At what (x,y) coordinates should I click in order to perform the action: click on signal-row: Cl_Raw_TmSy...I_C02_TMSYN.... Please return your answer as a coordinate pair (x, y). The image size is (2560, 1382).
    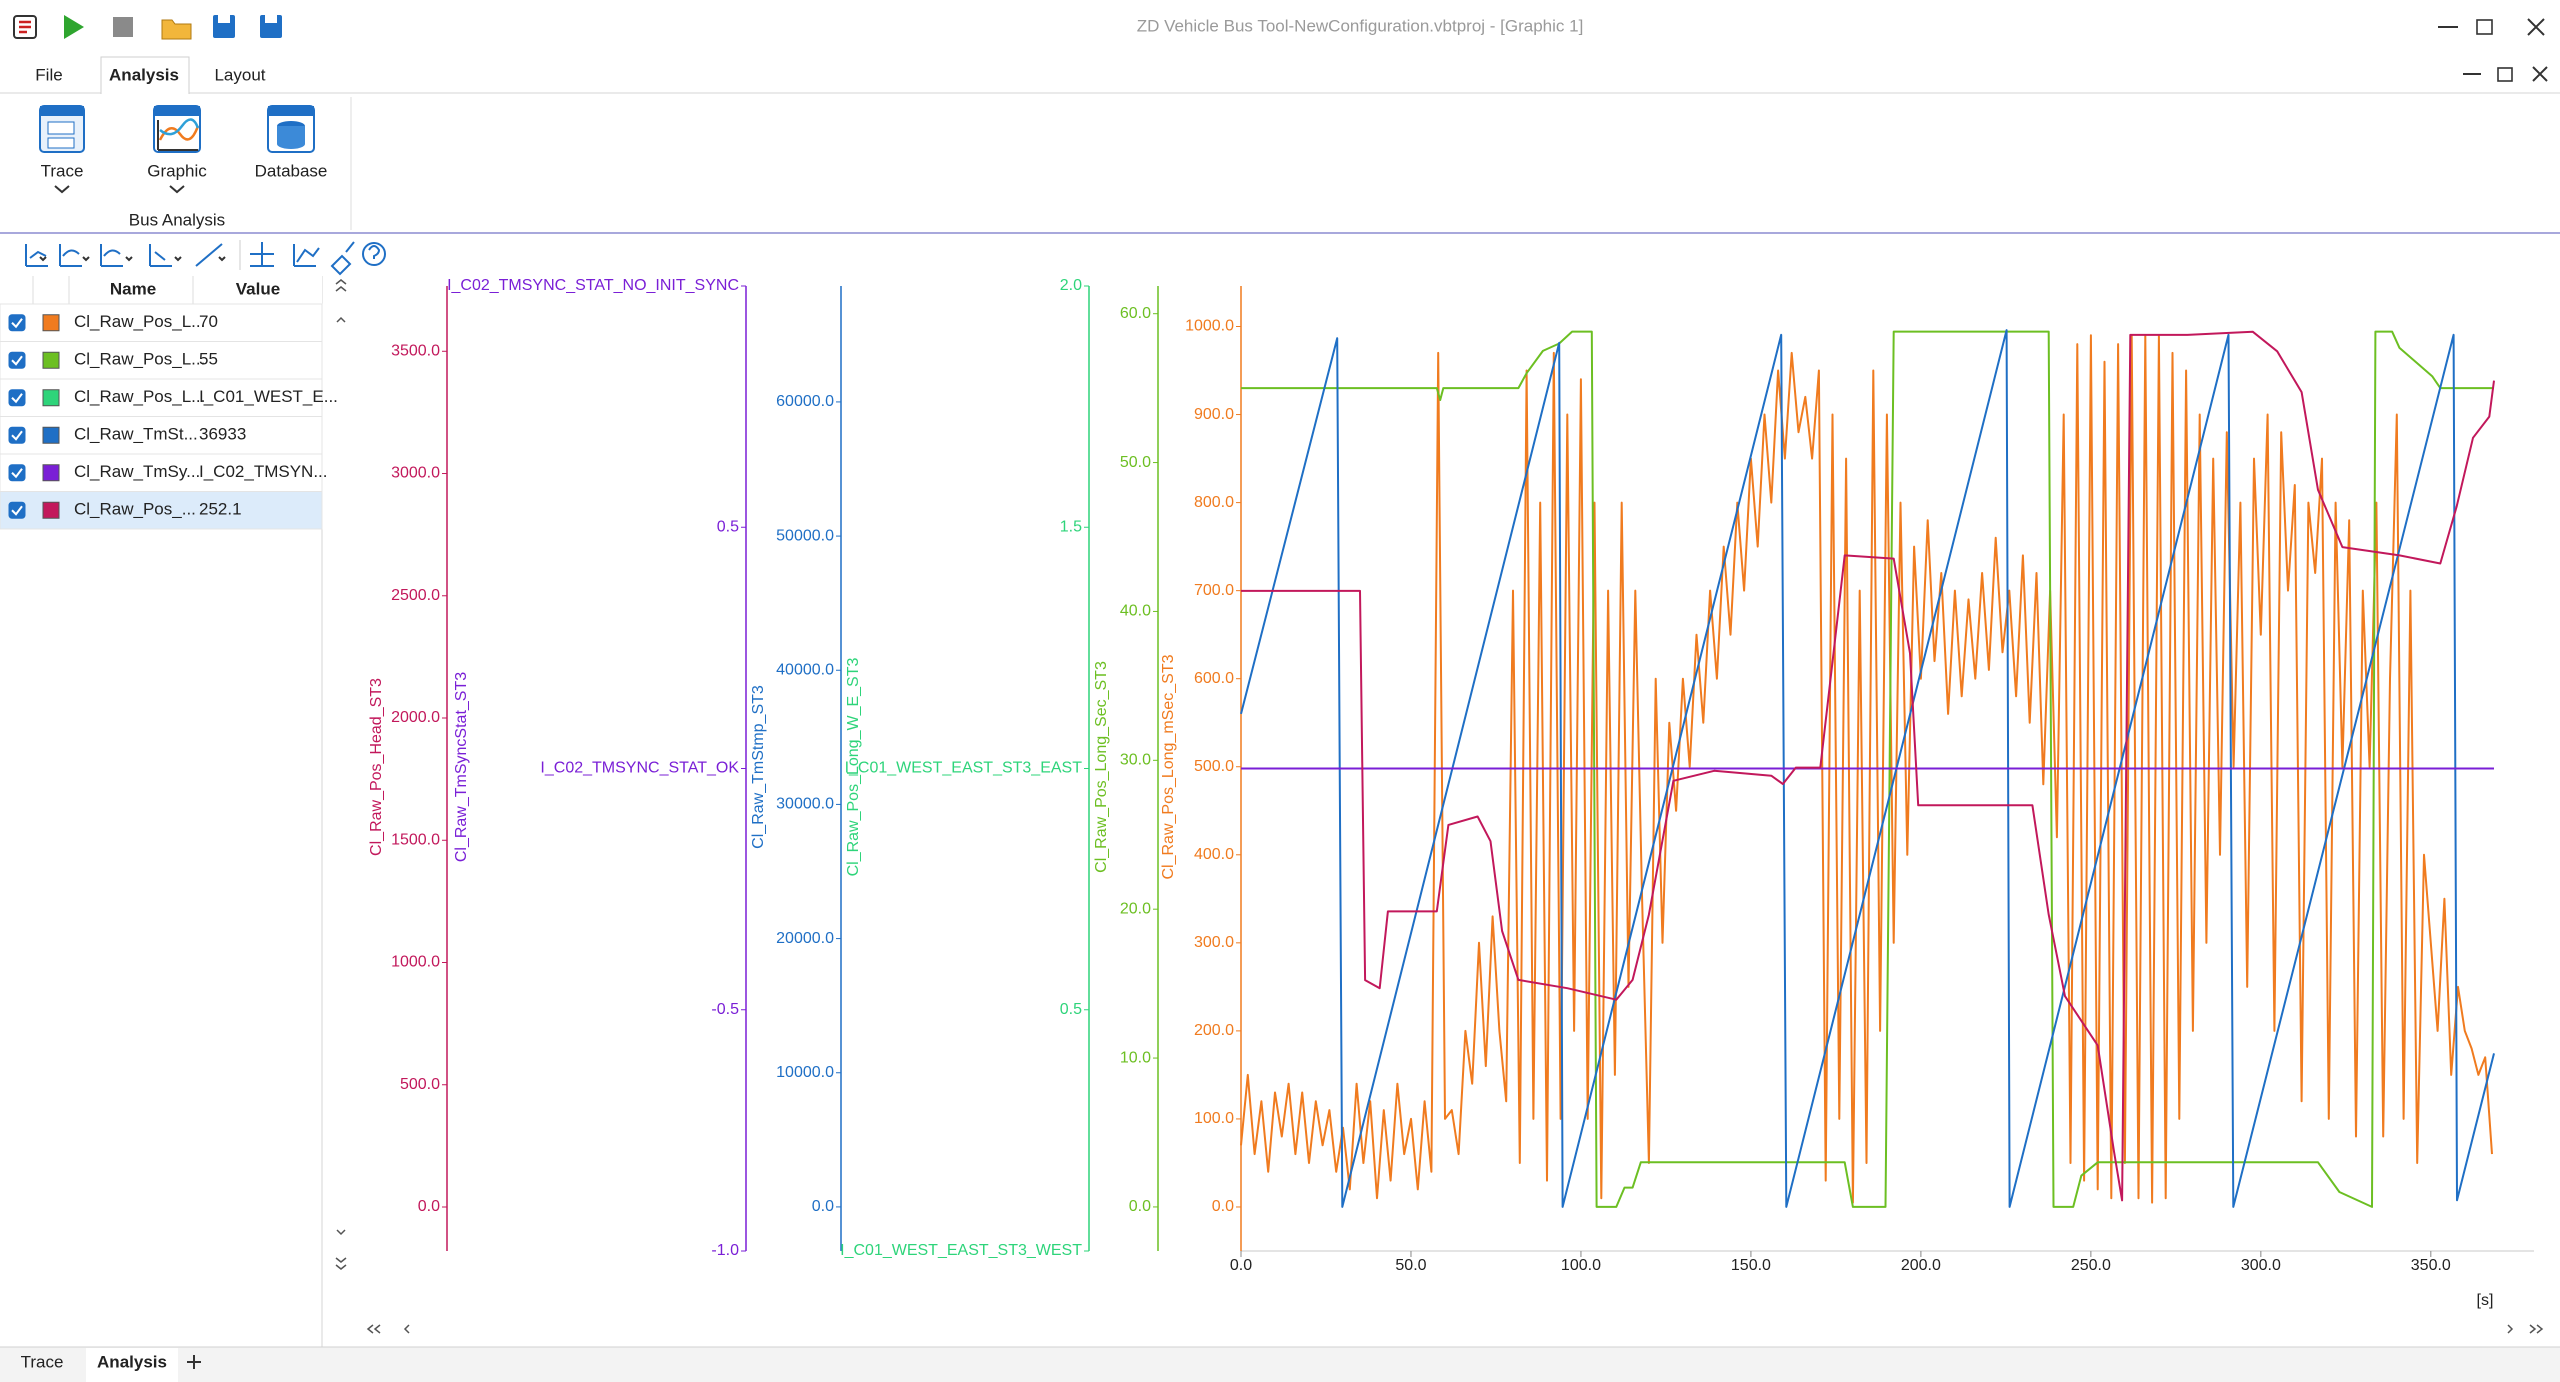
    Looking at the image, I should click on (164, 472).